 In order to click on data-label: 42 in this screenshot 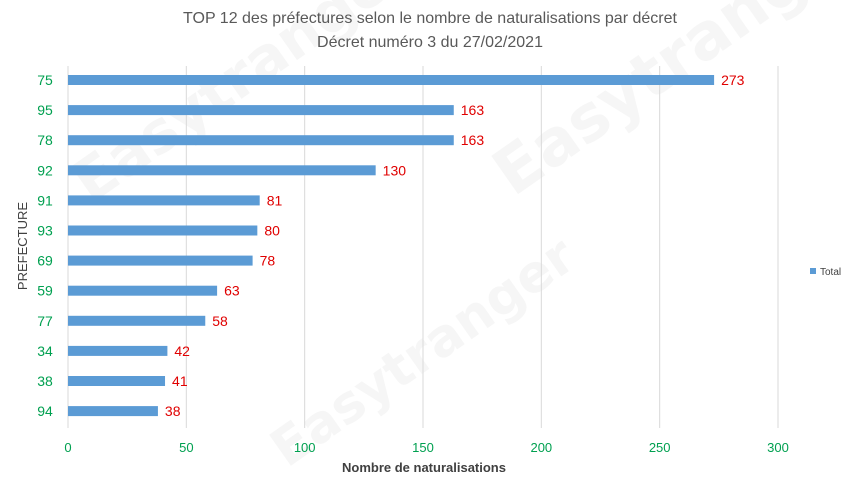, I will do `click(182, 351)`.